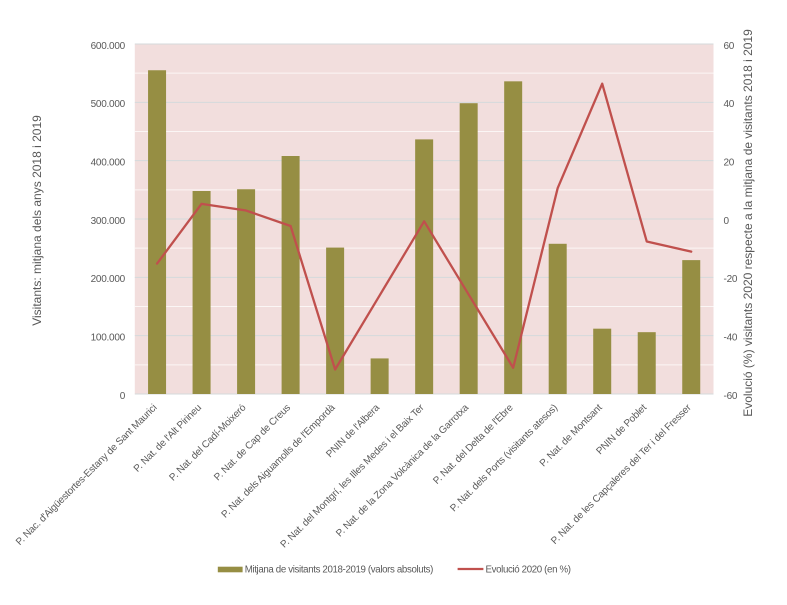 Image resolution: width=787 pixels, height=605 pixels. What do you see at coordinates (731, 396) in the screenshot?
I see `svg-text: -60` at bounding box center [731, 396].